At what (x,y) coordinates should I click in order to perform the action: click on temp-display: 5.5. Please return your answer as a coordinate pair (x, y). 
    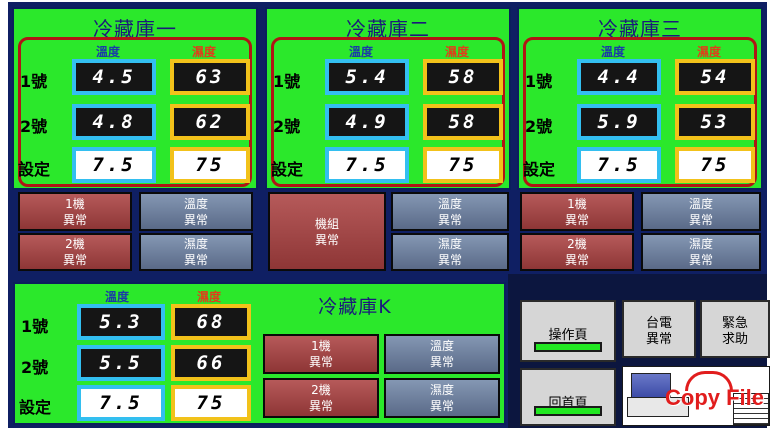
    Looking at the image, I should click on (121, 363).